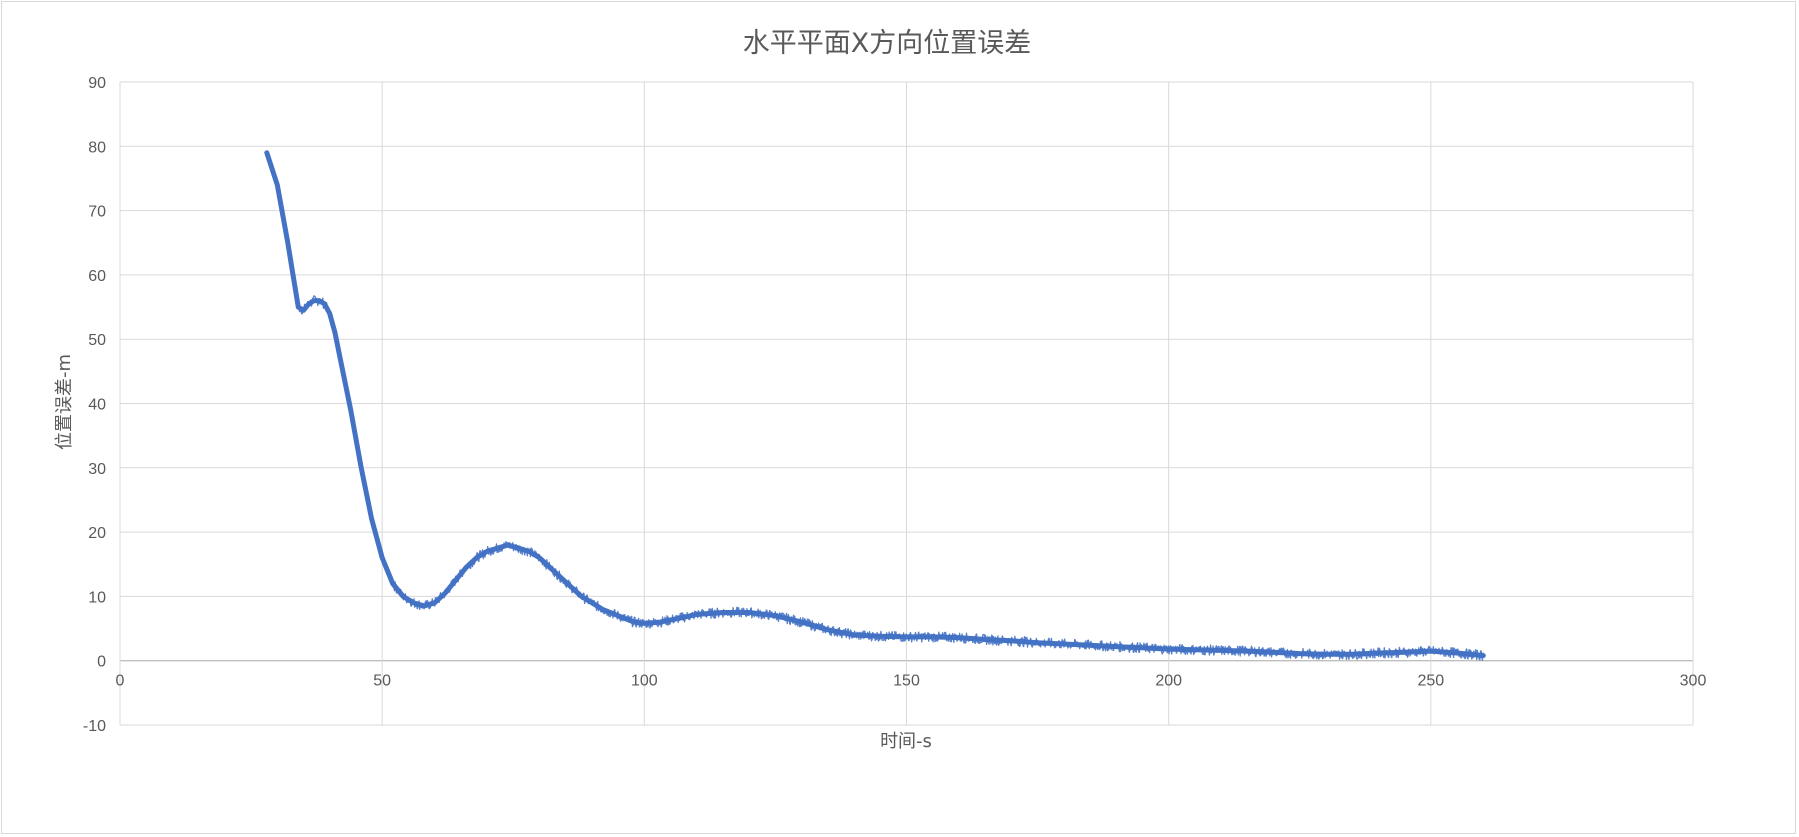 The height and width of the screenshot is (837, 1799). What do you see at coordinates (887, 43) in the screenshot?
I see `chart-title: 水平平面X方向位置误差` at bounding box center [887, 43].